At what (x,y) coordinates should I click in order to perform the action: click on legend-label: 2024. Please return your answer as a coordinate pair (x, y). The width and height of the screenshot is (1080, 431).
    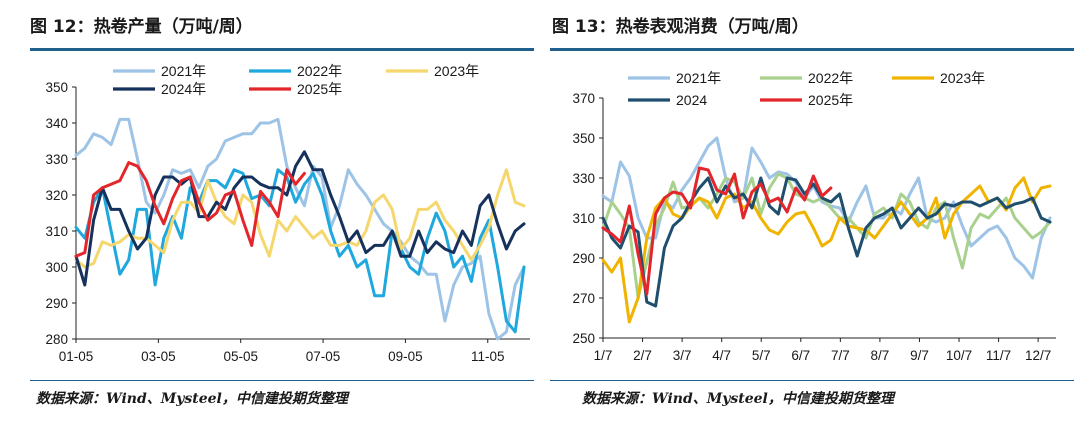
    Looking at the image, I should click on (691, 100).